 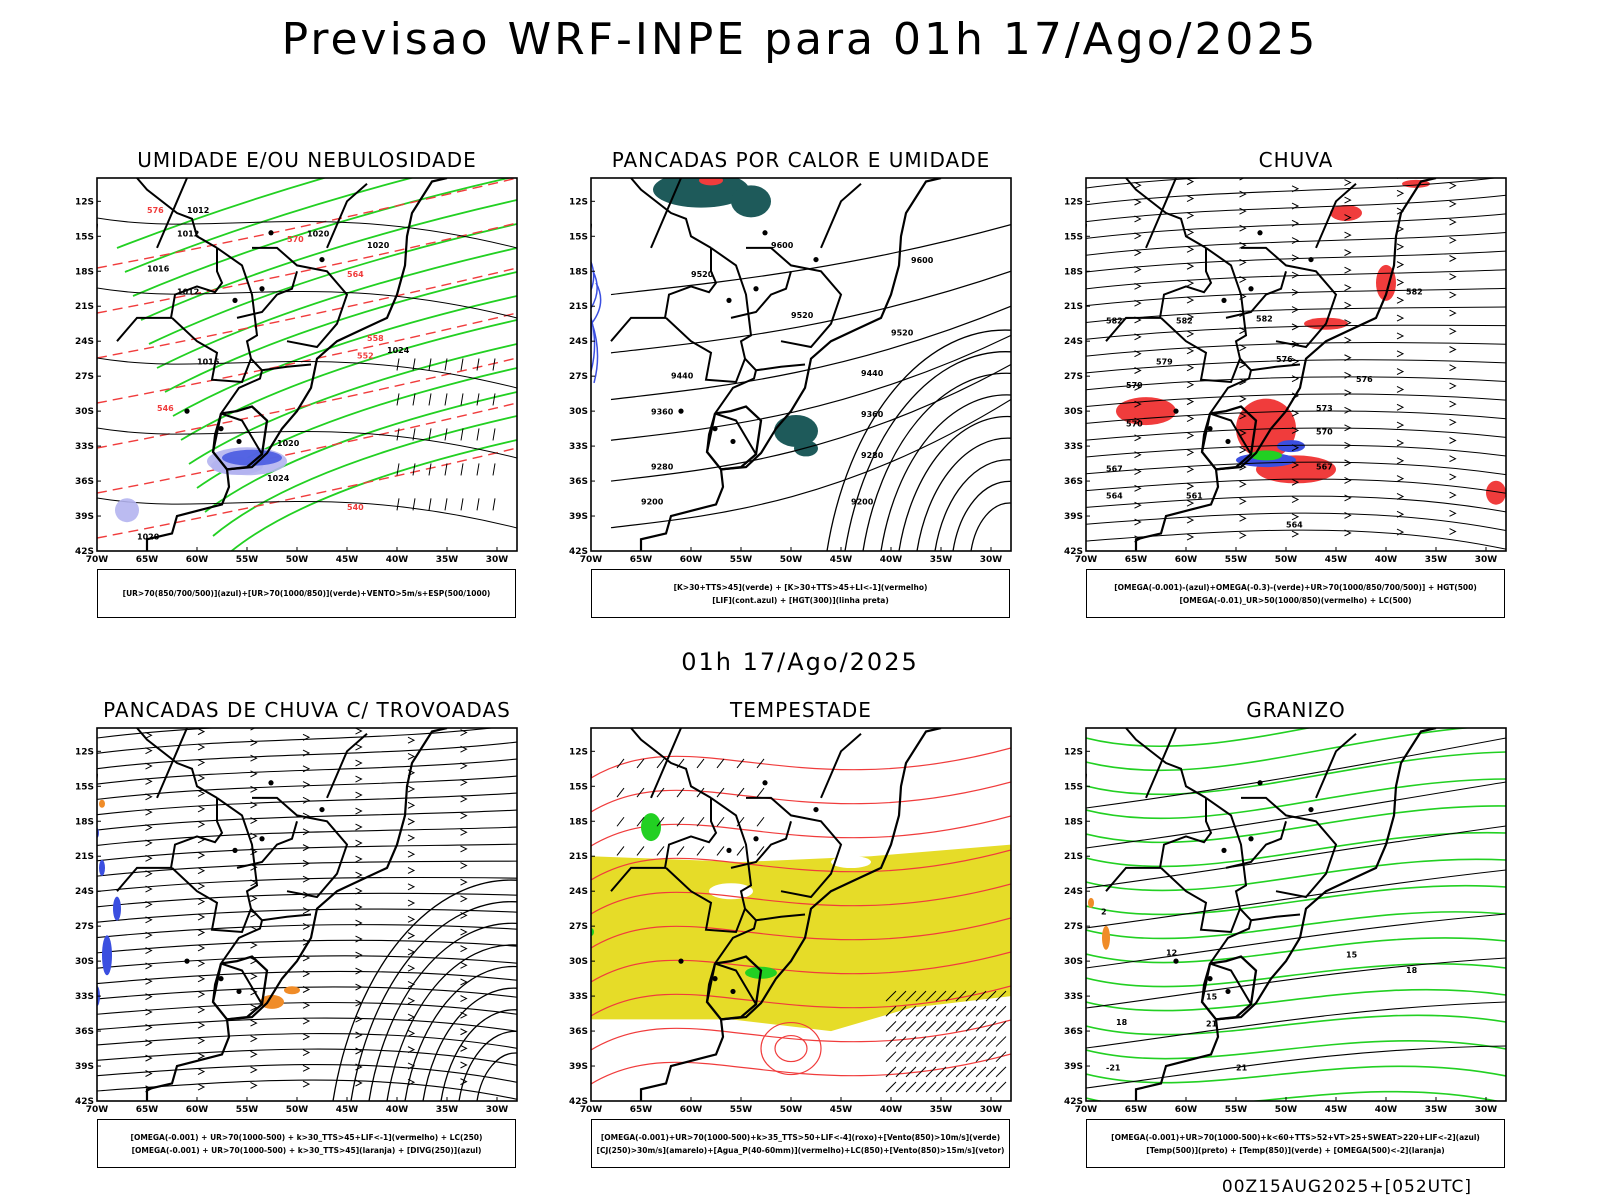 I want to click on no-jet-area, so click(x=731, y=891).